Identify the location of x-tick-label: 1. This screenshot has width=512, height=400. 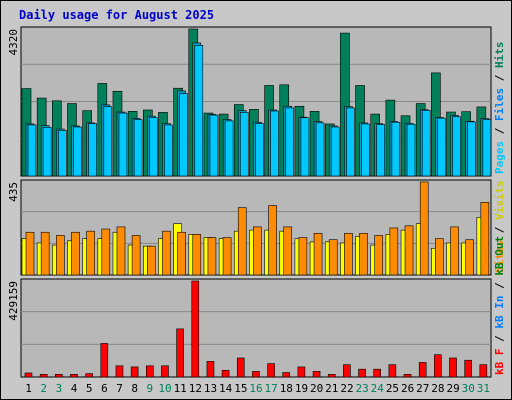
(28, 388).